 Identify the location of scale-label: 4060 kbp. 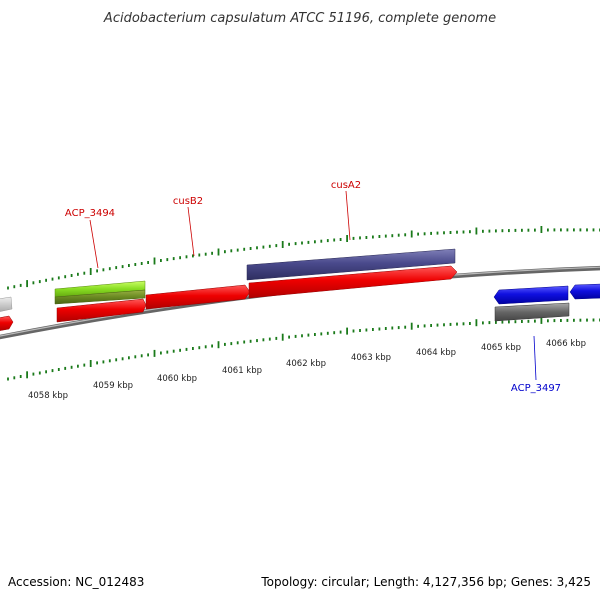
(177, 379).